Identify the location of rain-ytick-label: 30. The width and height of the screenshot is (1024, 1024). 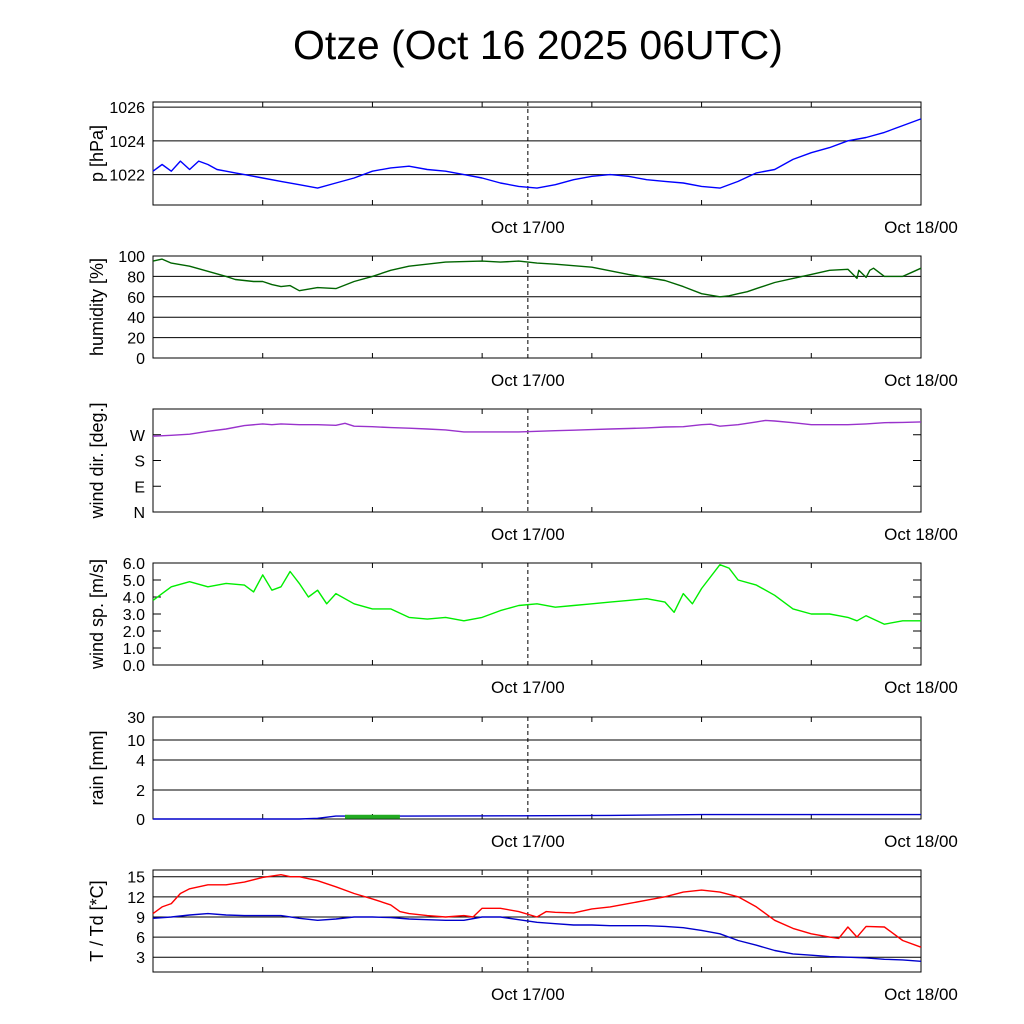
(136, 718).